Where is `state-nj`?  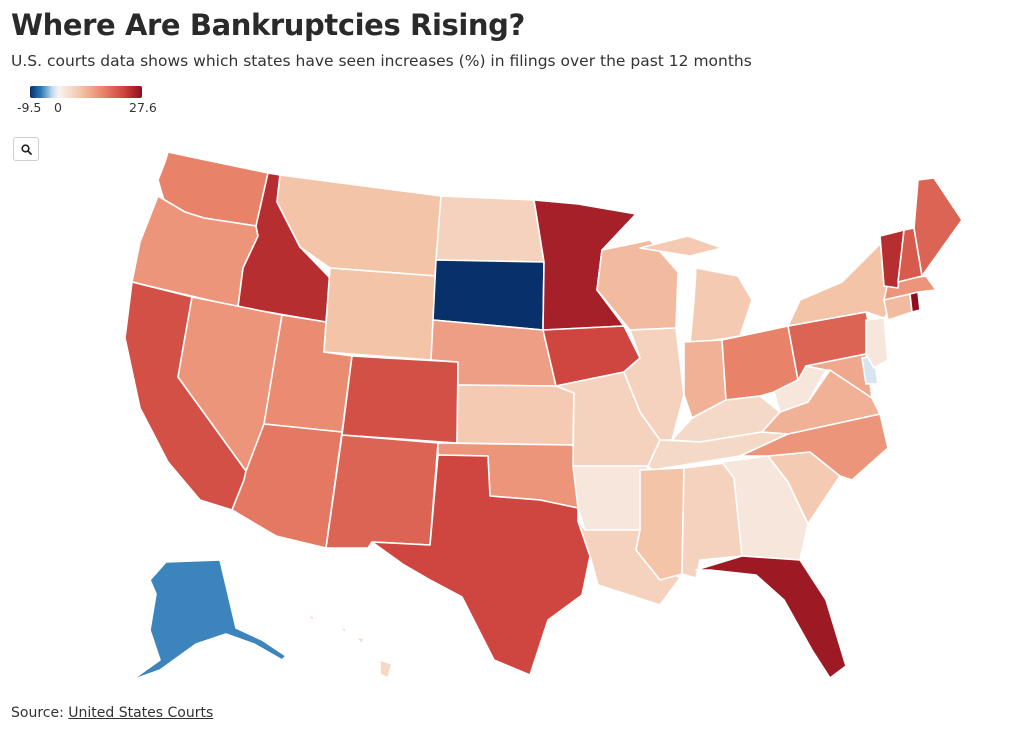
state-nj is located at coordinates (877, 343).